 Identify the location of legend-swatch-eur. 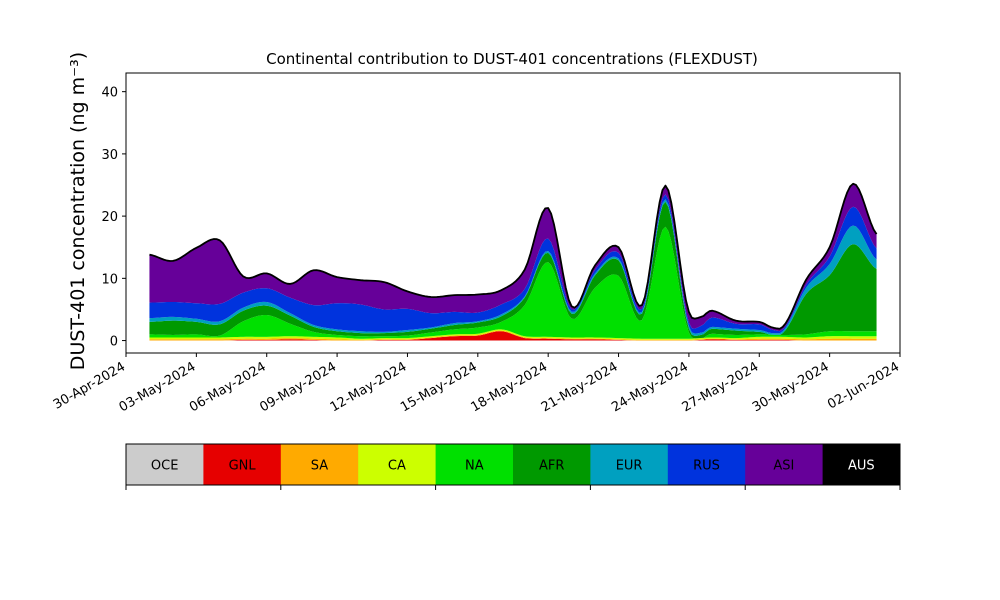
(629, 464).